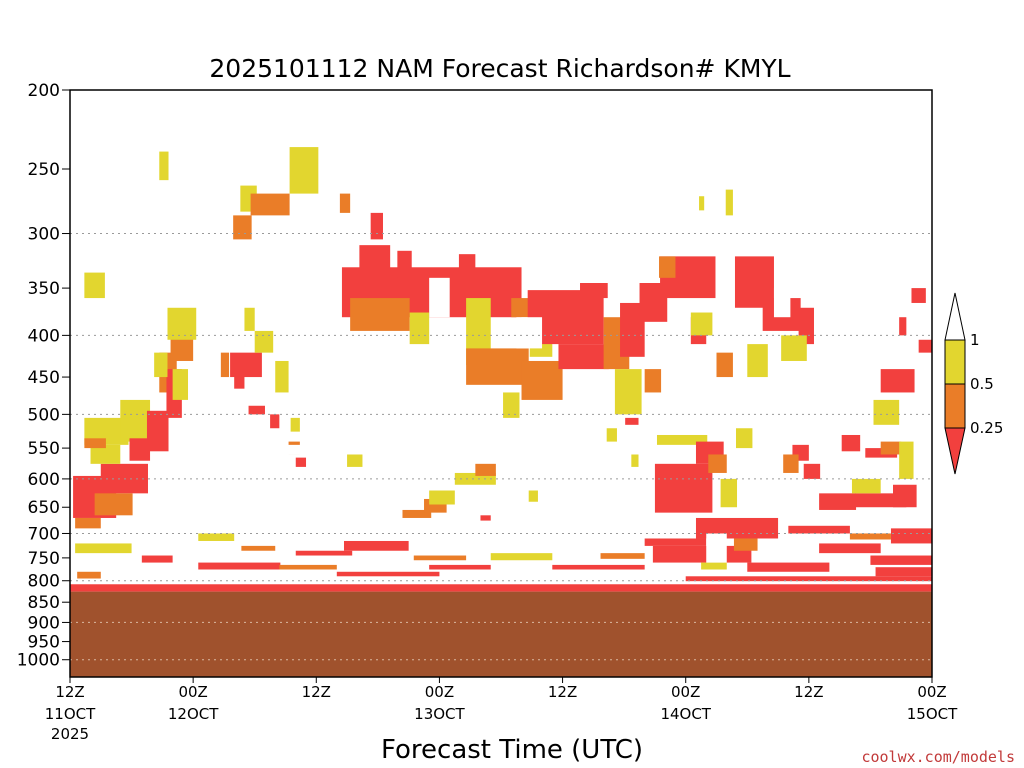 The height and width of the screenshot is (768, 1024). What do you see at coordinates (44, 559) in the screenshot?
I see `y-tick-label-750: 750` at bounding box center [44, 559].